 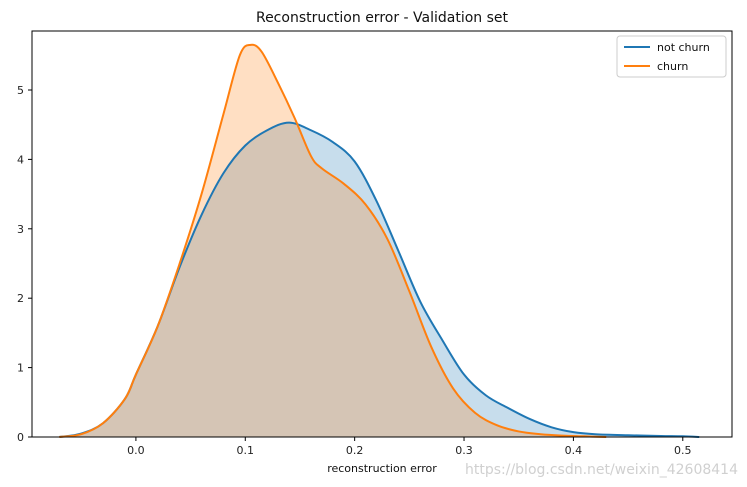 What do you see at coordinates (20, 437) in the screenshot?
I see `y-tick-label: 0` at bounding box center [20, 437].